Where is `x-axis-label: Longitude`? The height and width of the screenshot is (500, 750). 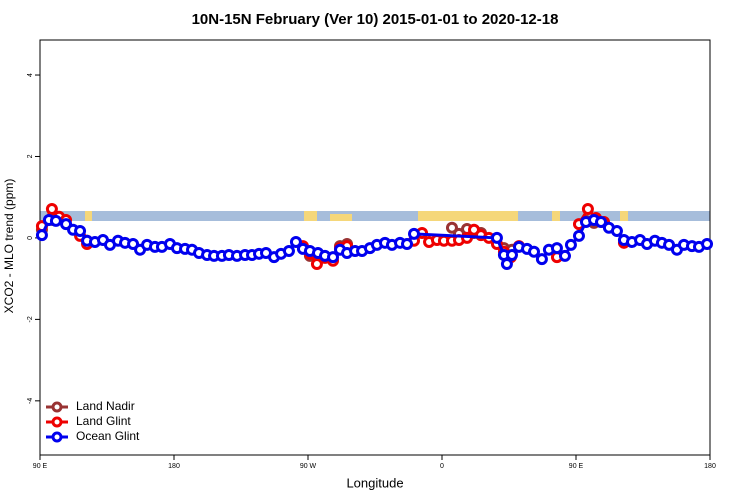 x-axis-label: Longitude is located at coordinates (374, 482).